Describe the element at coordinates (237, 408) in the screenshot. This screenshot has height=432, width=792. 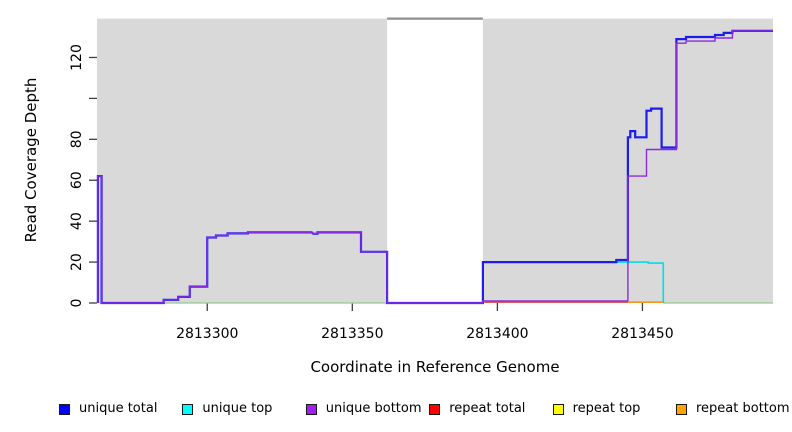
I see `legend-label: unique top` at that location.